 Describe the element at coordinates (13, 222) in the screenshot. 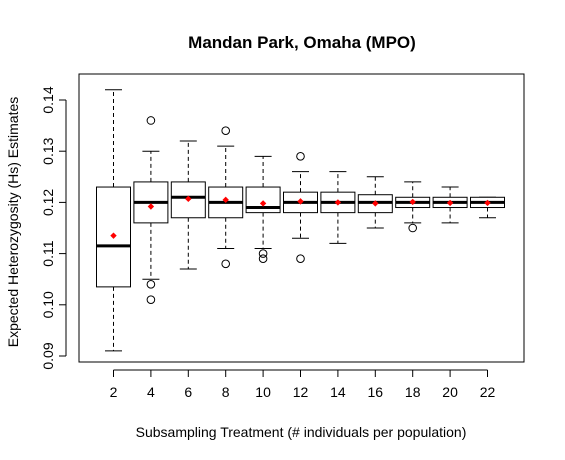

I see `y-axis-label: Expected Heterozygosity (Hs) Estimates` at that location.